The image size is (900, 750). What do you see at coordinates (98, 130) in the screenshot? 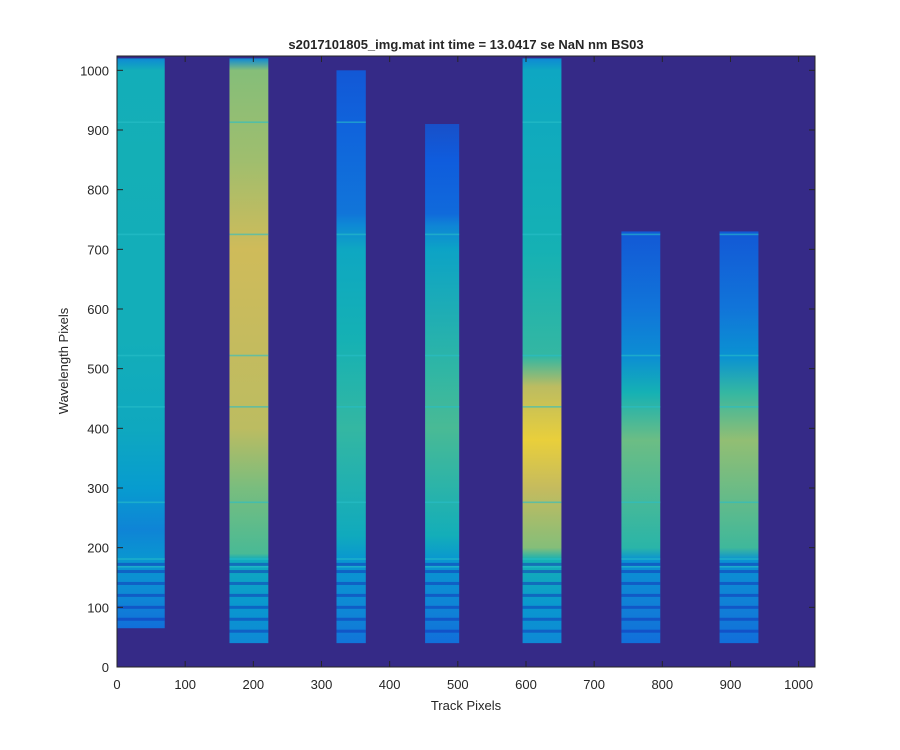
I see `y-tick-label: 900` at bounding box center [98, 130].